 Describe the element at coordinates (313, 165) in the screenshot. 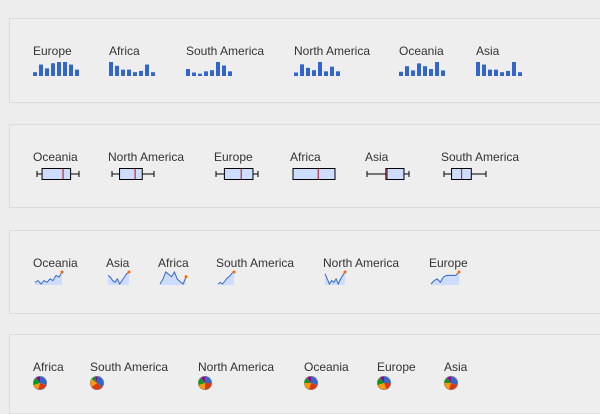

I see `box-sparkline-africa: Africa` at that location.